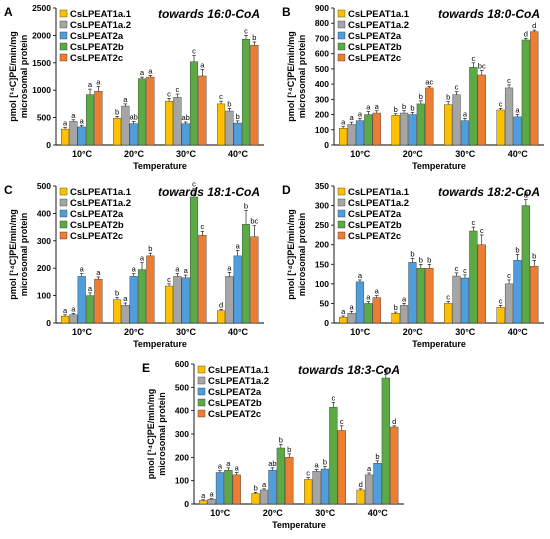  Describe the element at coordinates (489, 192) in the screenshot. I see `chart-title: towards 18:2-CoA` at that location.